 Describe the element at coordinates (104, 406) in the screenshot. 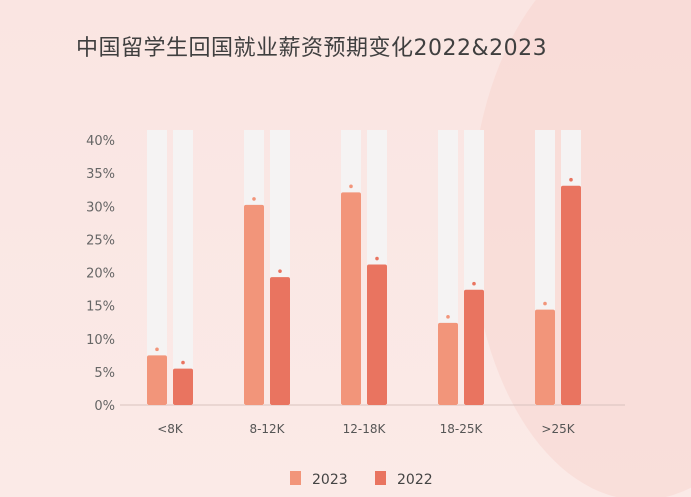

I see `y-tick-label: 0%` at that location.